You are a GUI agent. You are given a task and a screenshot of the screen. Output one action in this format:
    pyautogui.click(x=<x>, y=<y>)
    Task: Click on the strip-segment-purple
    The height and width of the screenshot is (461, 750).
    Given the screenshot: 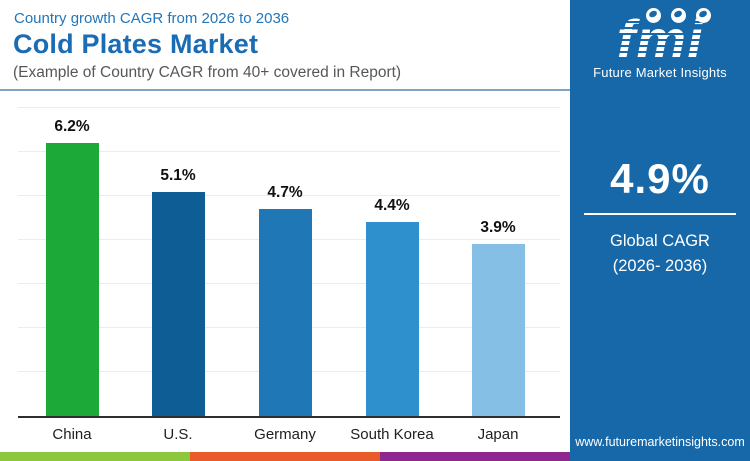 What is the action you would take?
    pyautogui.click(x=475, y=456)
    